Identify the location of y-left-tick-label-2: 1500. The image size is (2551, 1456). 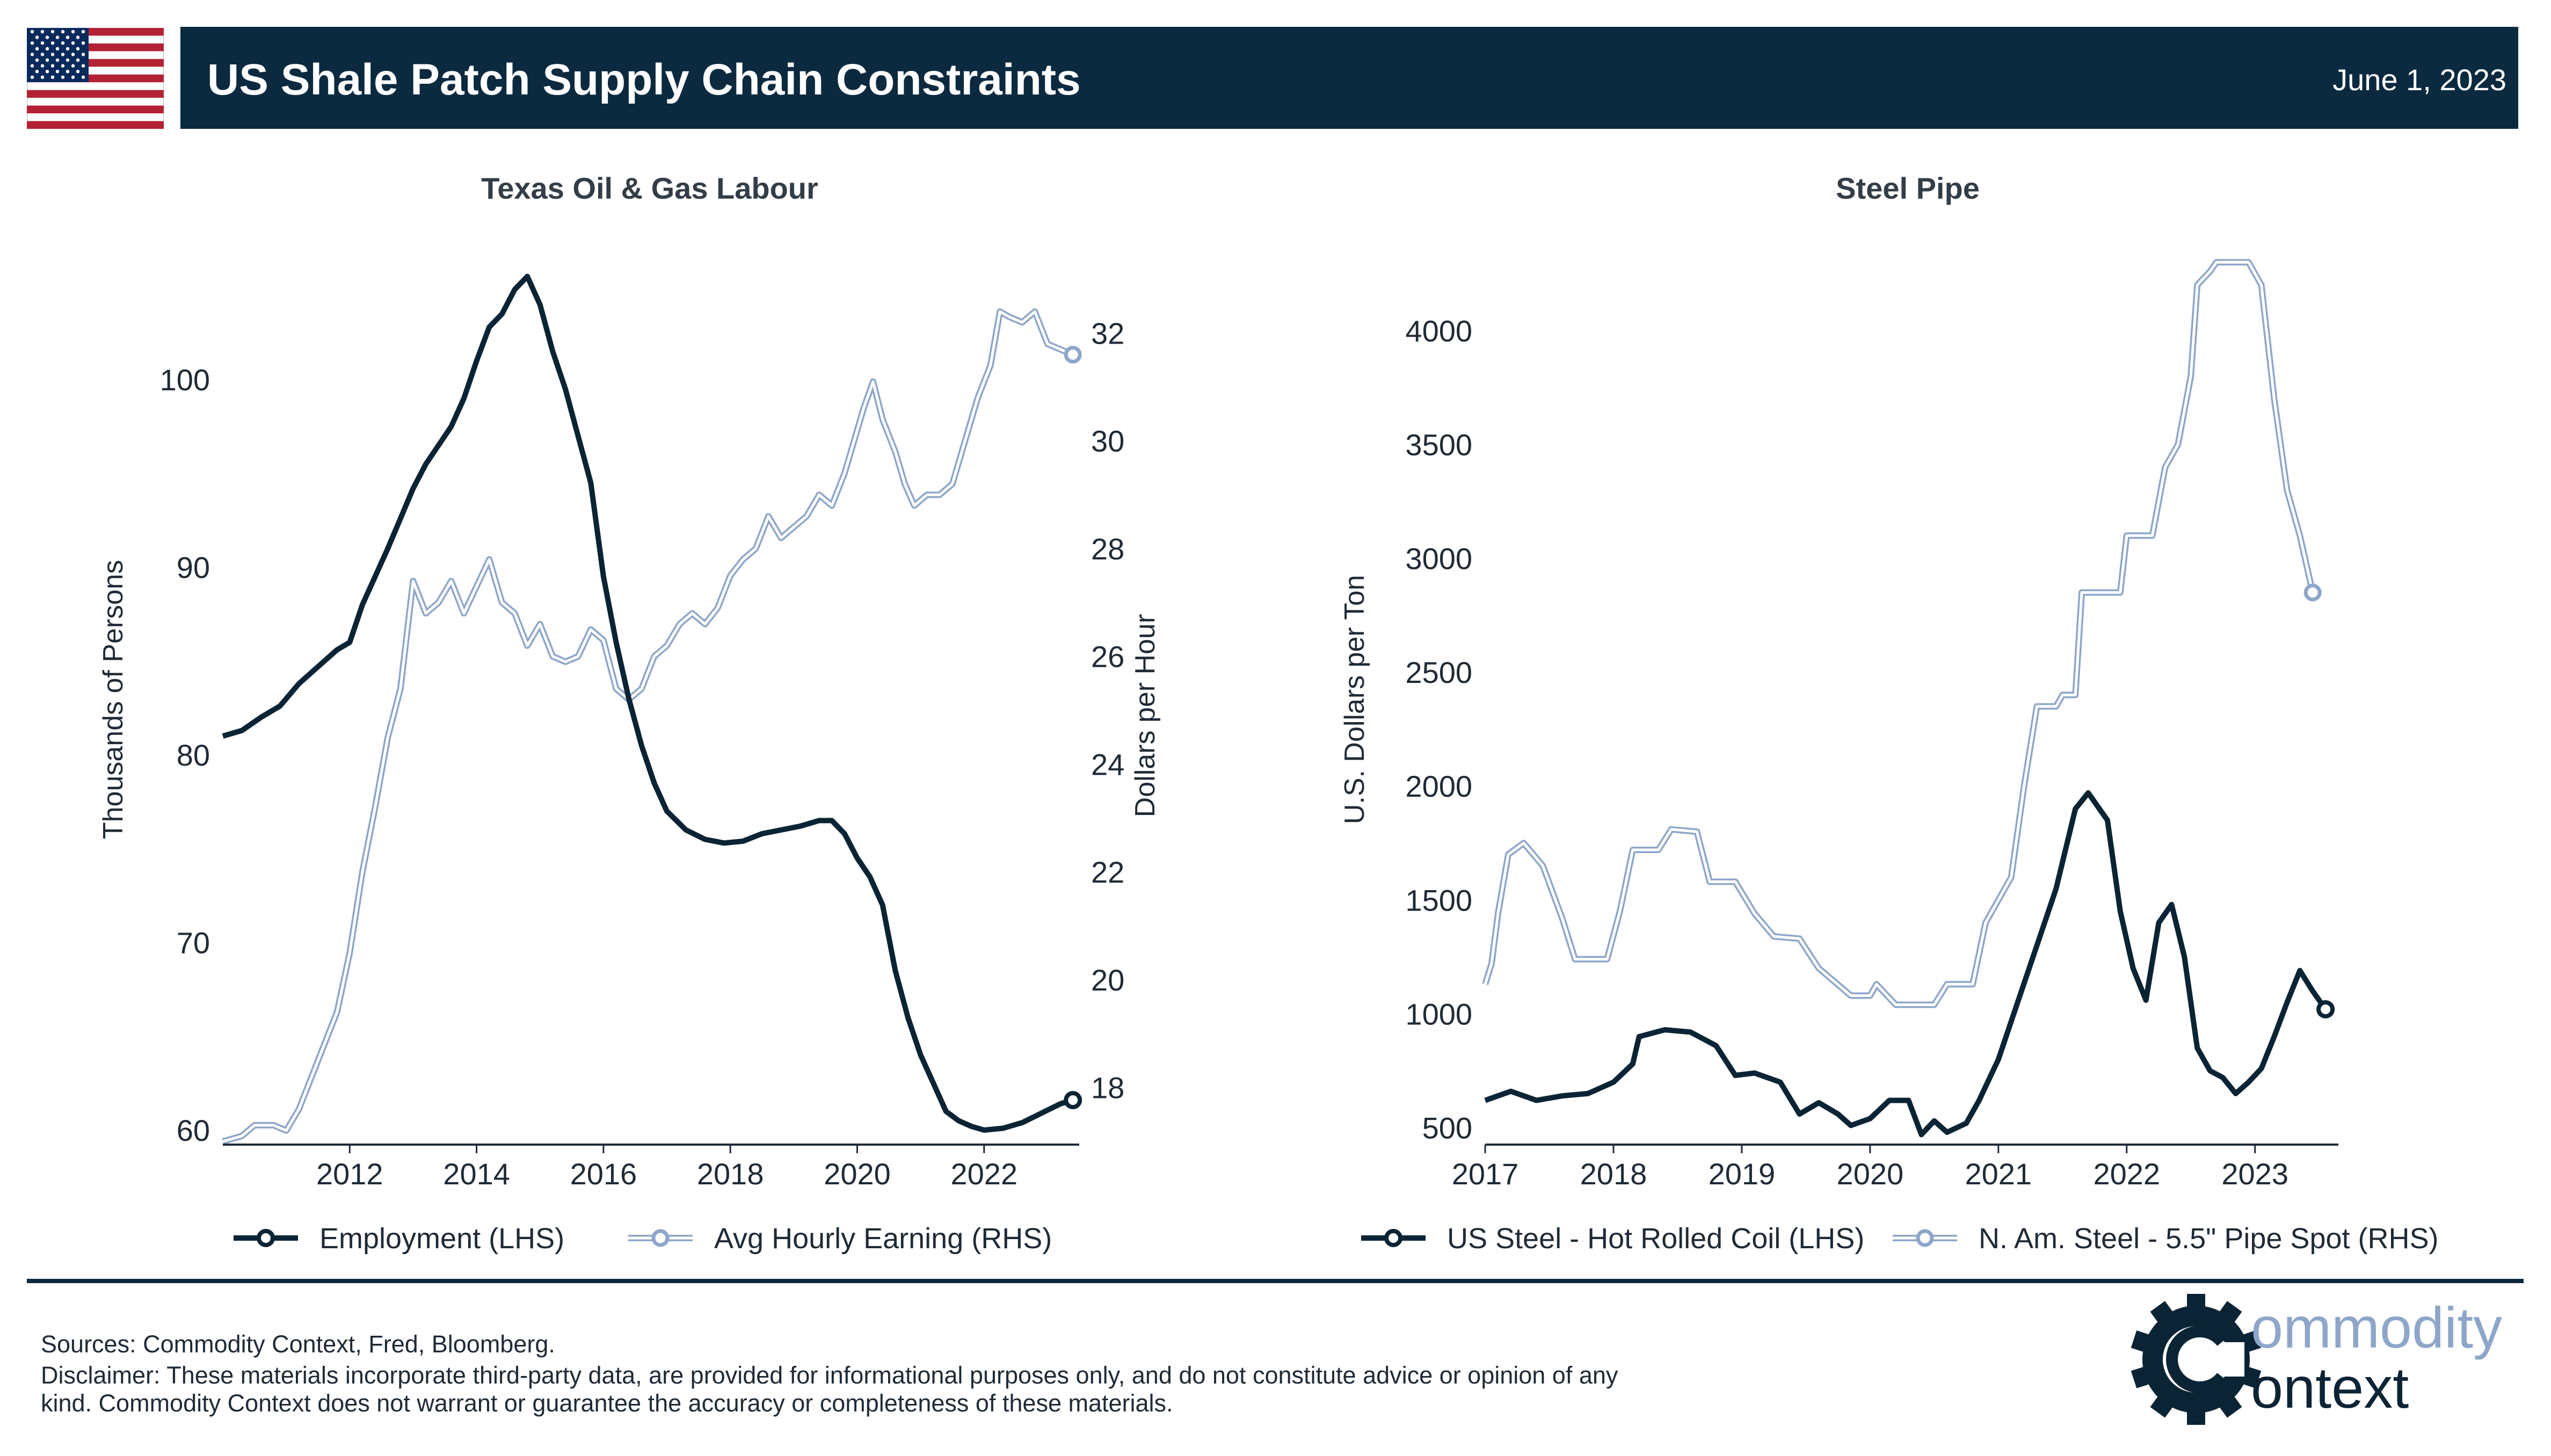
(1438, 900).